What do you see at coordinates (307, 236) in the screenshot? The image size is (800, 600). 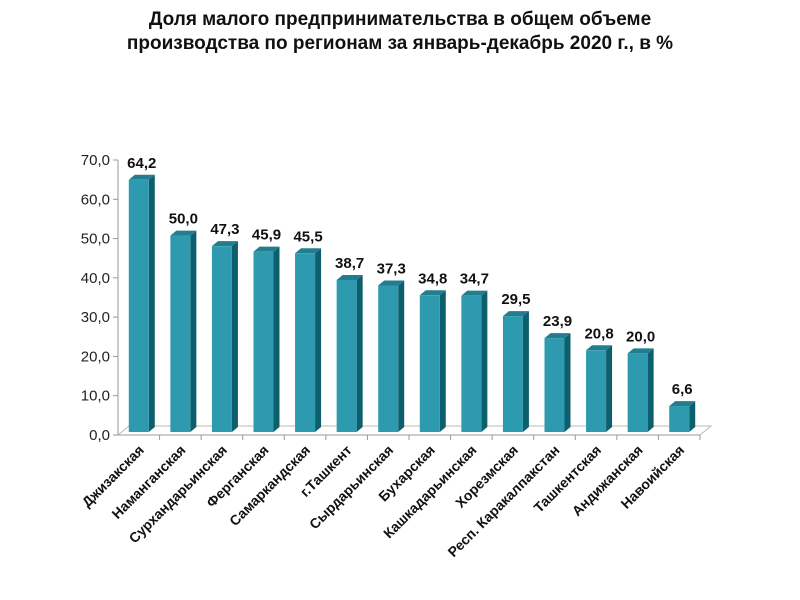 I see `data-label: 45,5` at bounding box center [307, 236].